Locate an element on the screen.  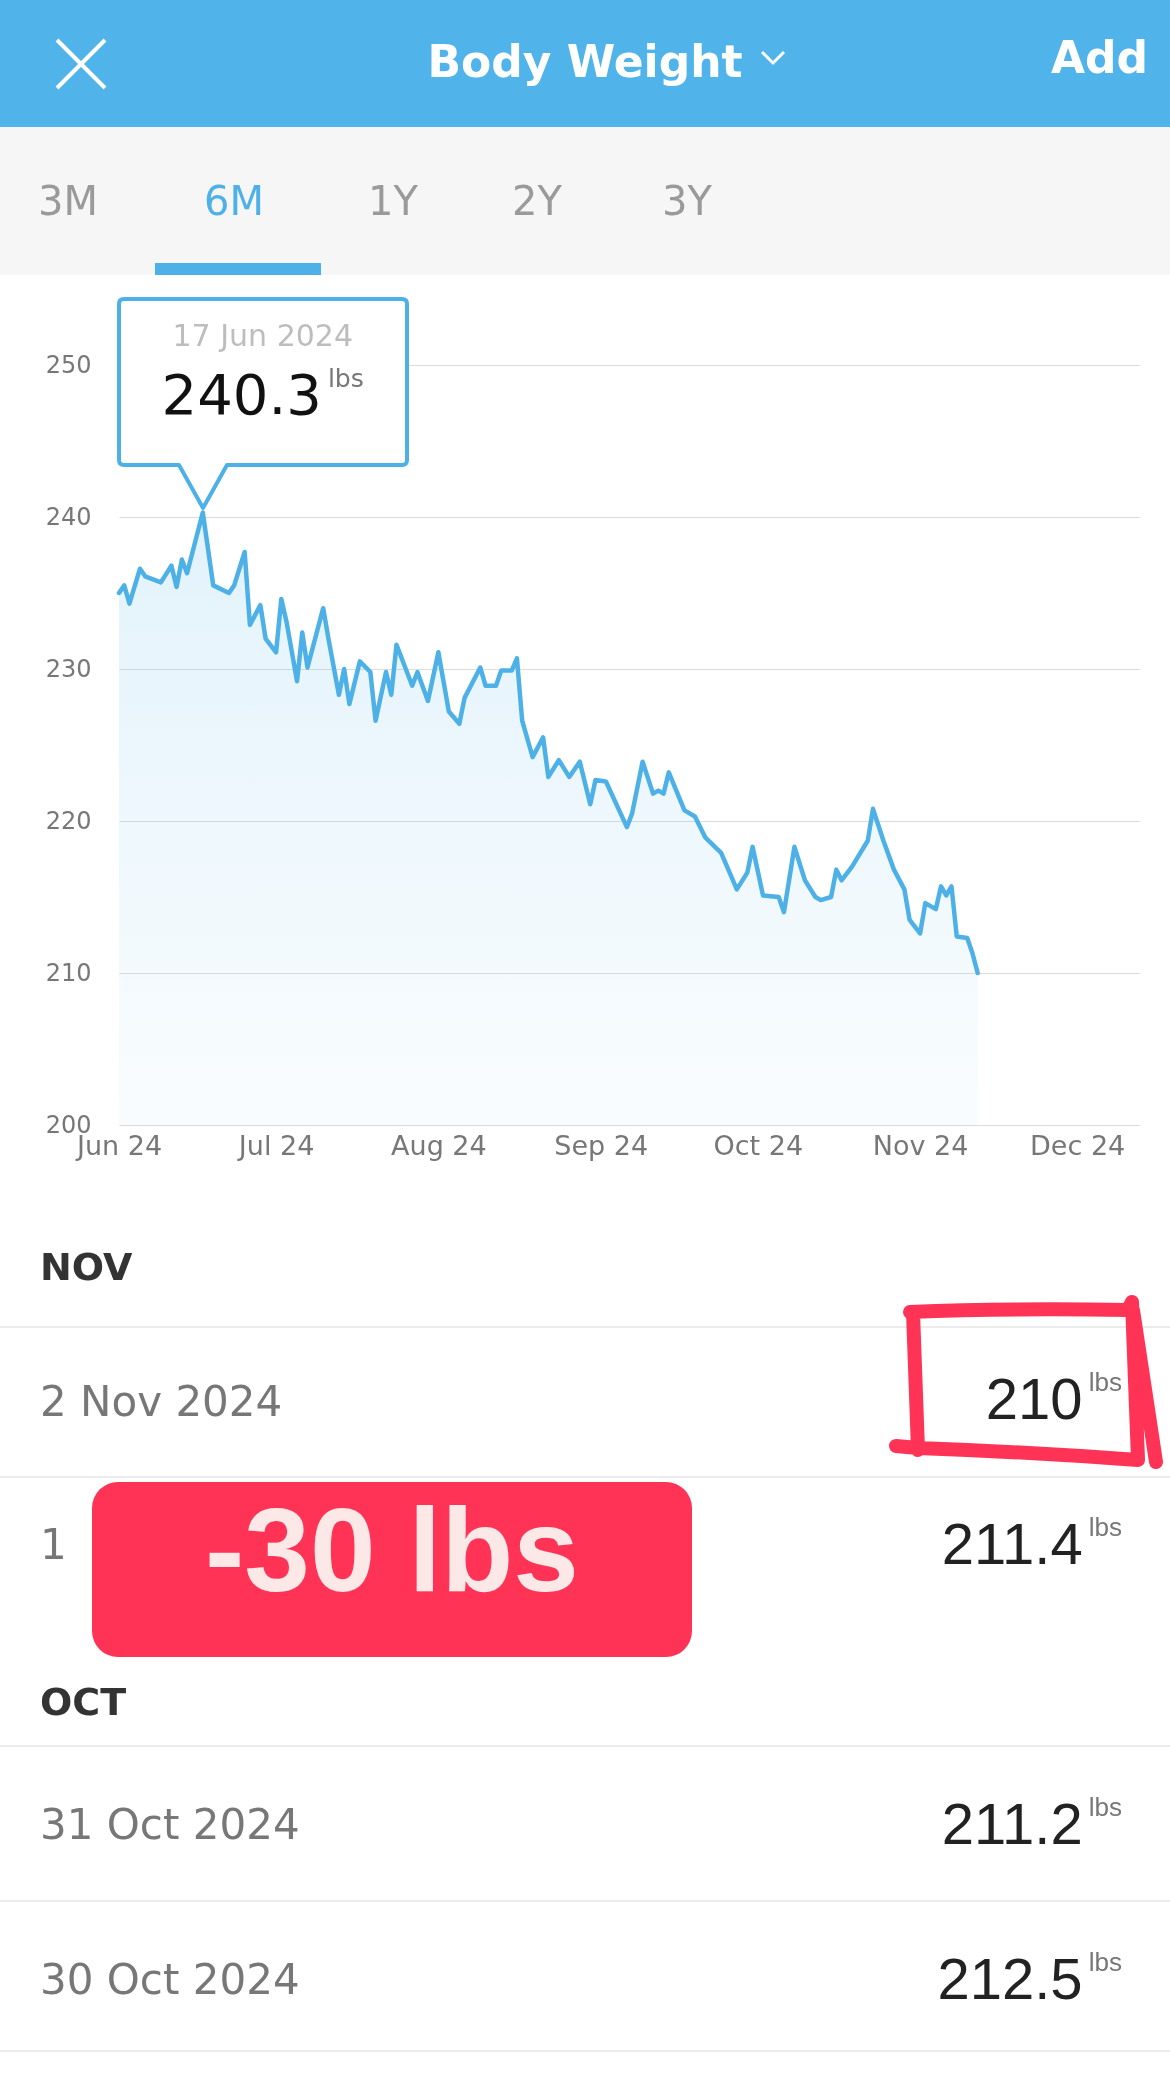
text: OCT is located at coordinates (83, 1702).